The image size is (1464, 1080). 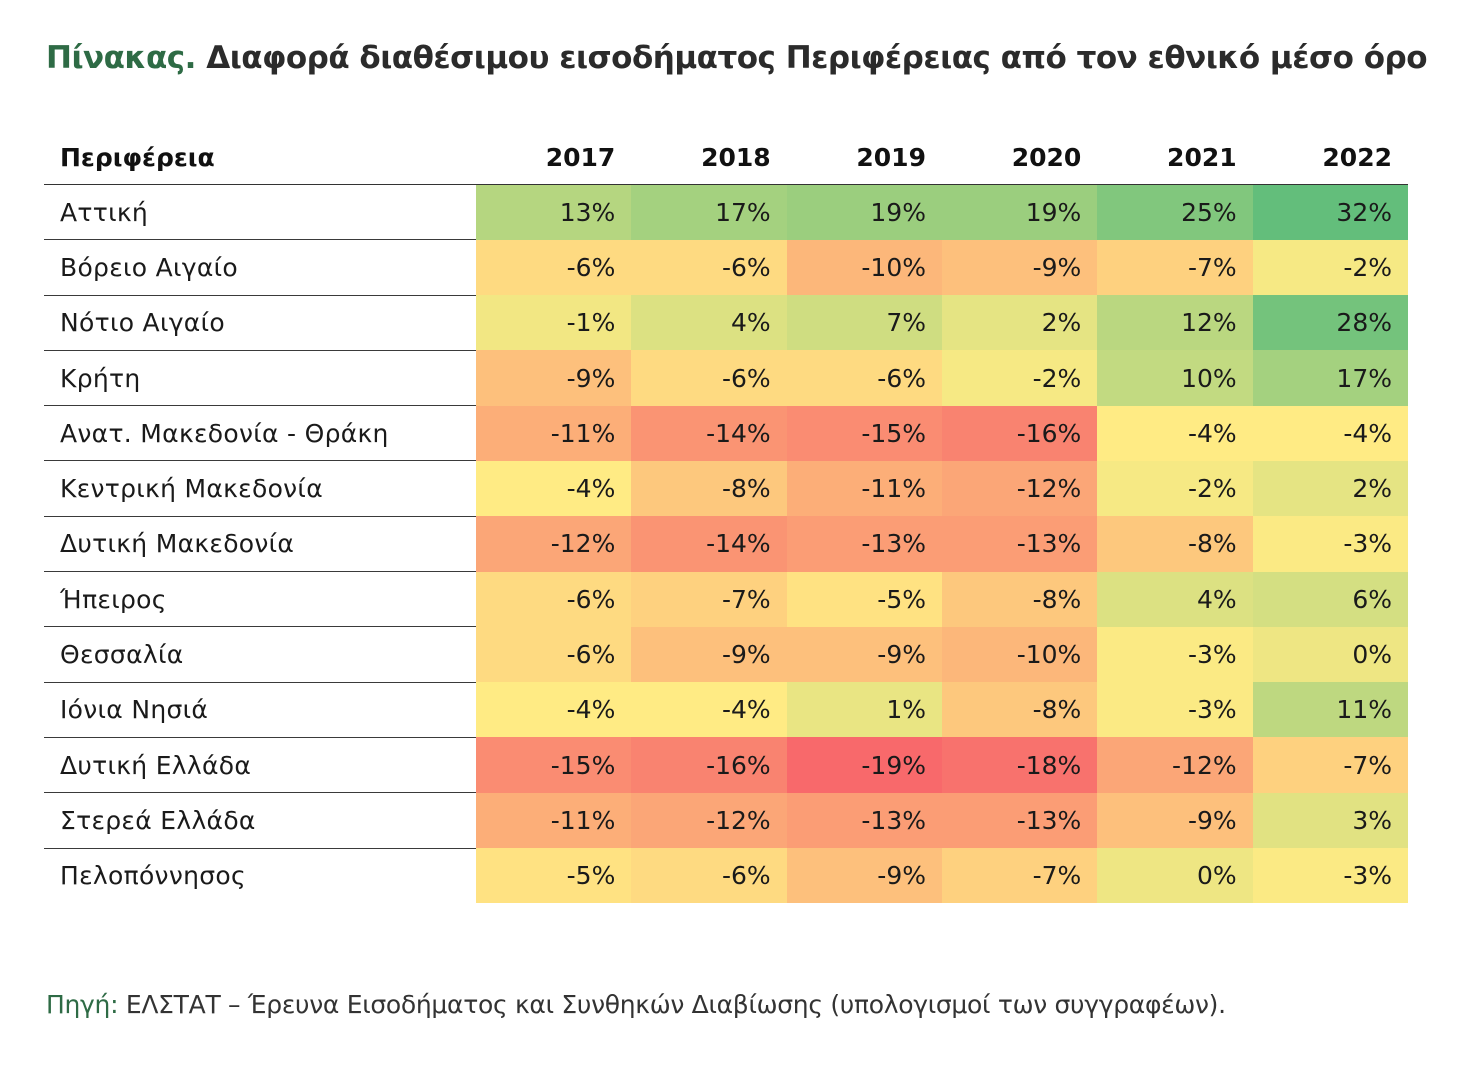 What do you see at coordinates (709, 157) in the screenshot?
I see `year-column-header: 2018` at bounding box center [709, 157].